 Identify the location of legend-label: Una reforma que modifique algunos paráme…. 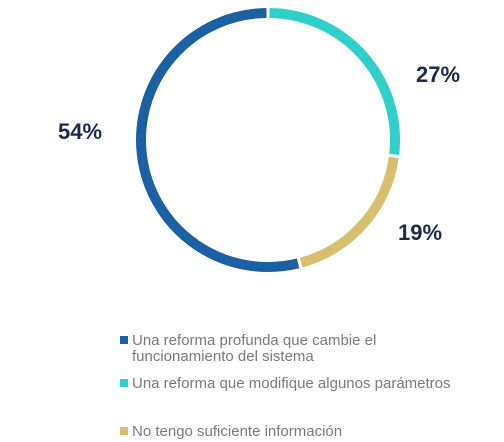
(291, 383).